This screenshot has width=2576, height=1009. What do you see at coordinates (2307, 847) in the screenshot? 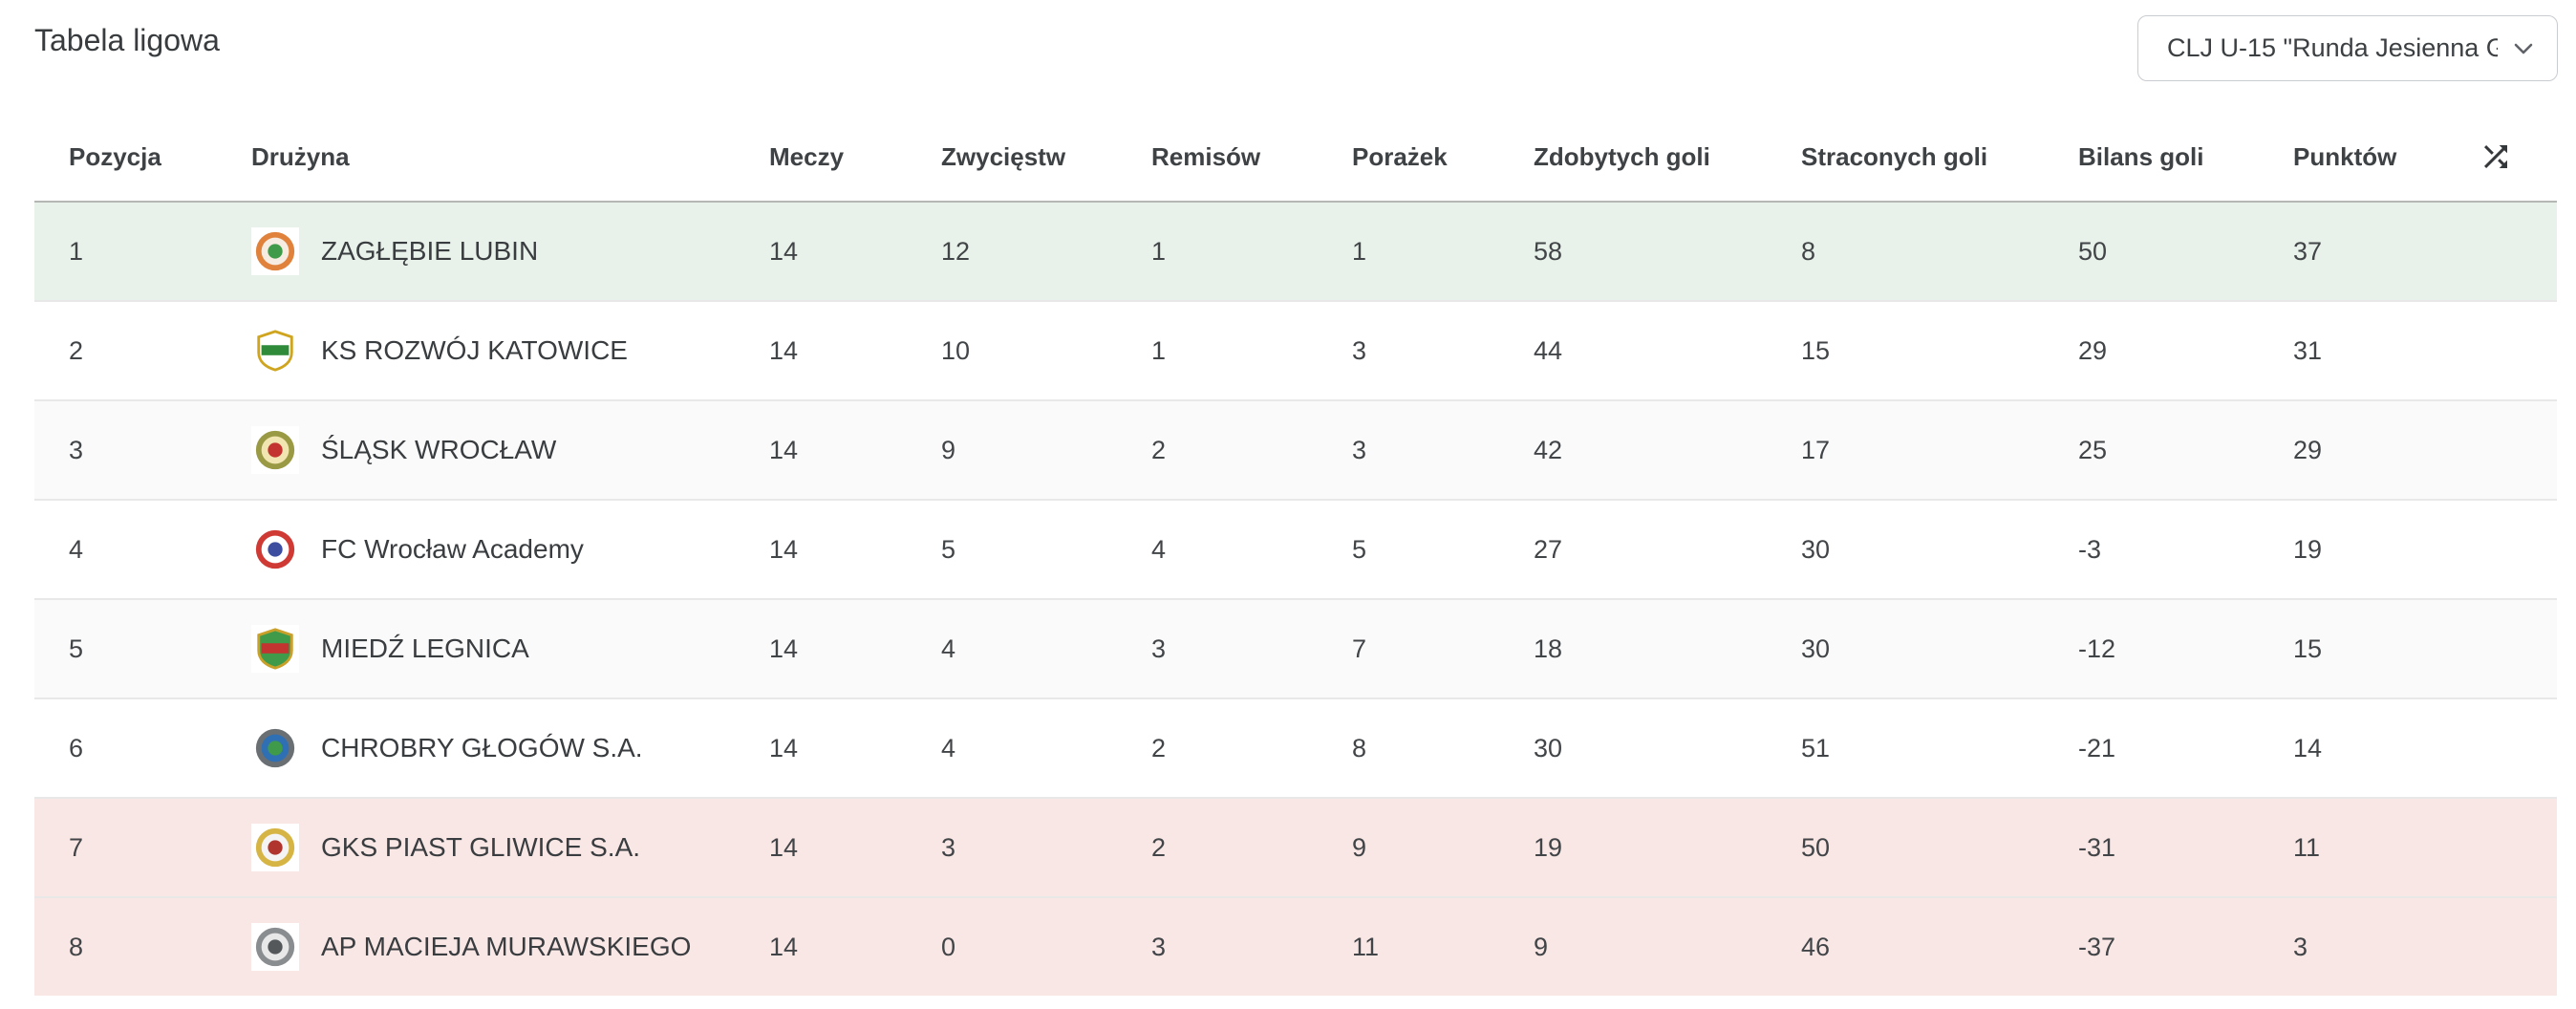
I see `points-value: 11` at bounding box center [2307, 847].